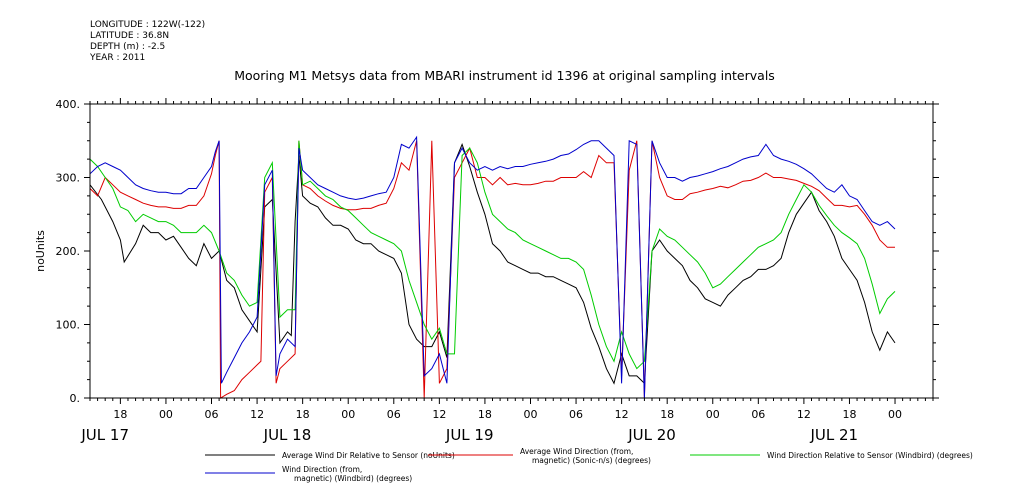 The height and width of the screenshot is (504, 1009). What do you see at coordinates (651, 435) in the screenshot?
I see `x-day-label: JUL 20` at bounding box center [651, 435].